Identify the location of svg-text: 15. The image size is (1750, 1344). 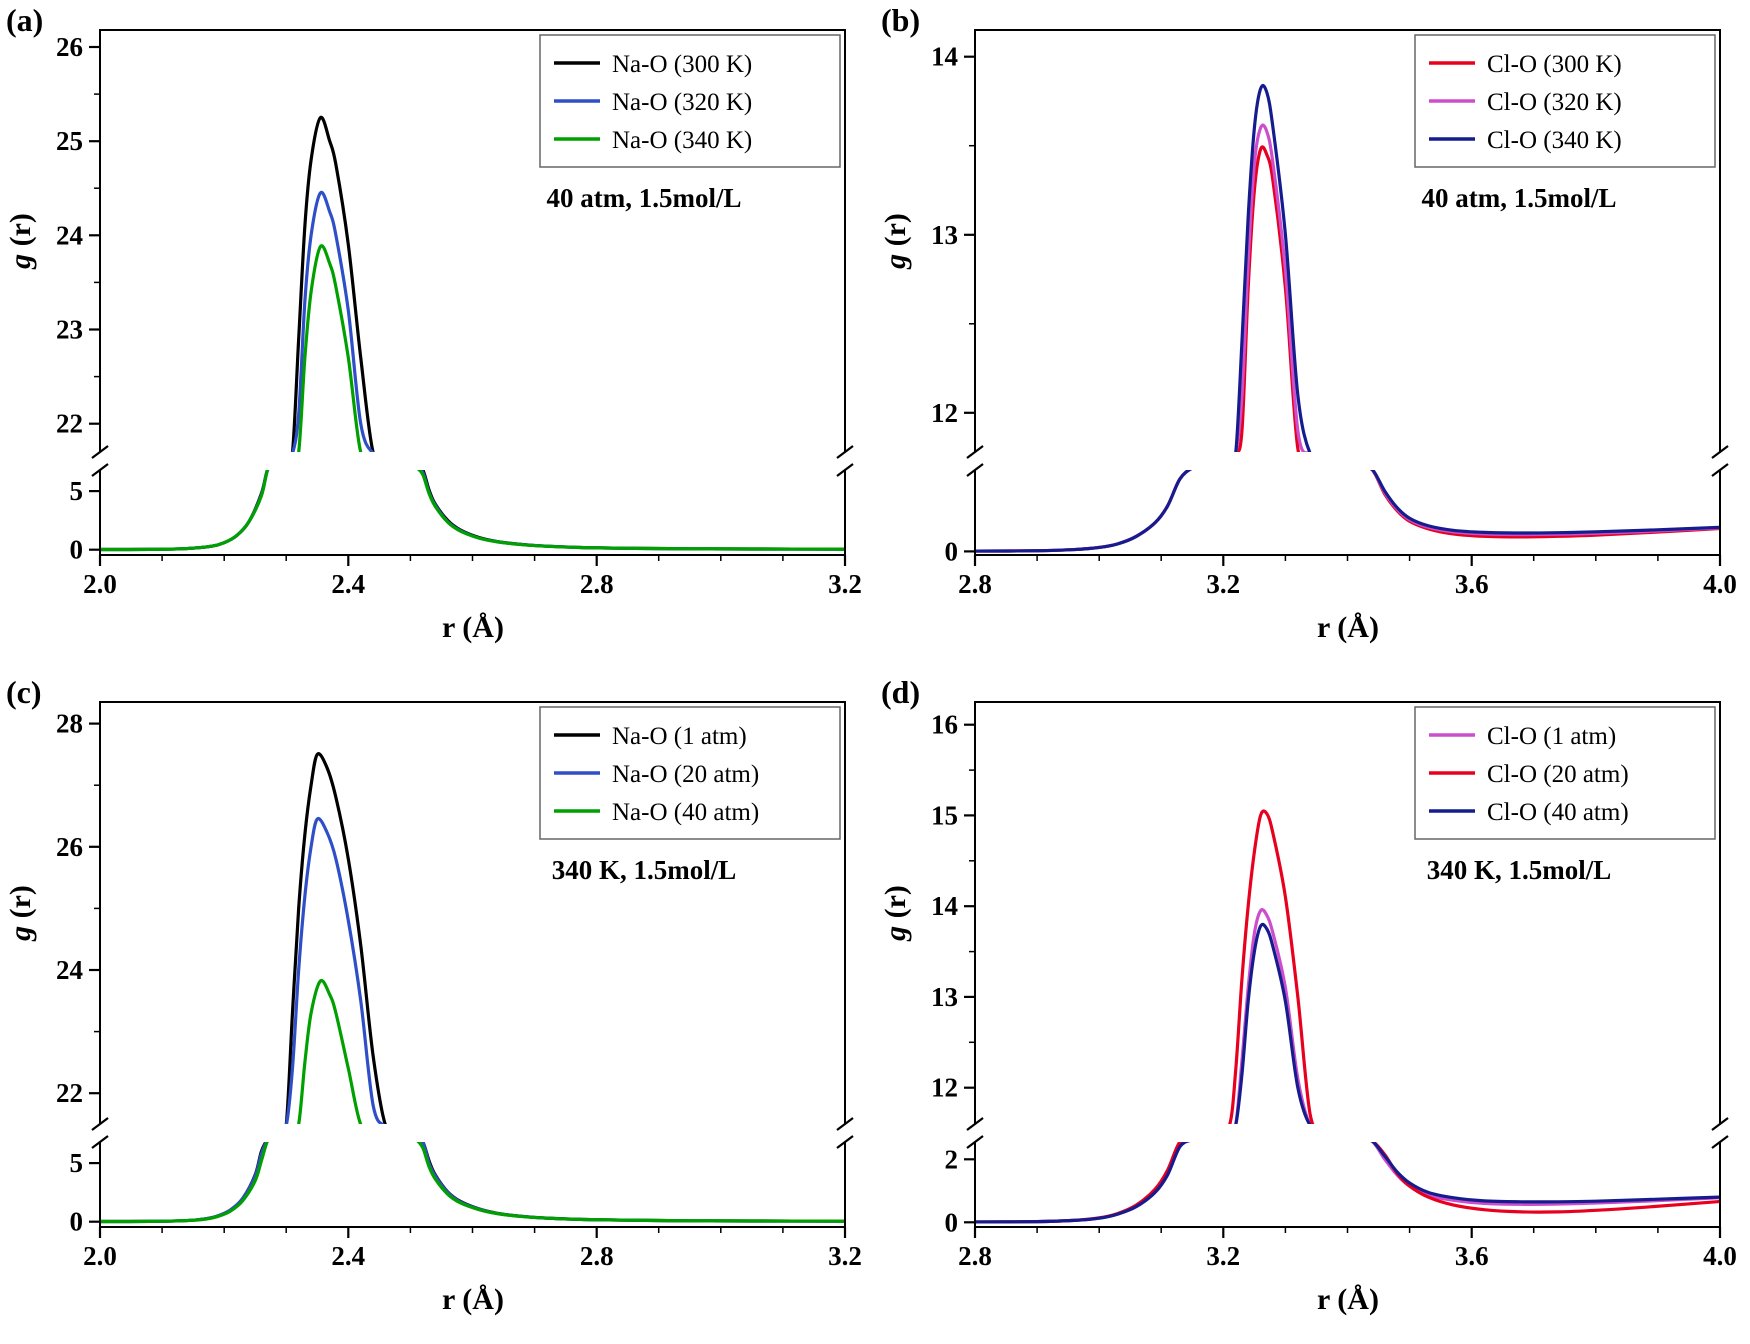
(944, 815).